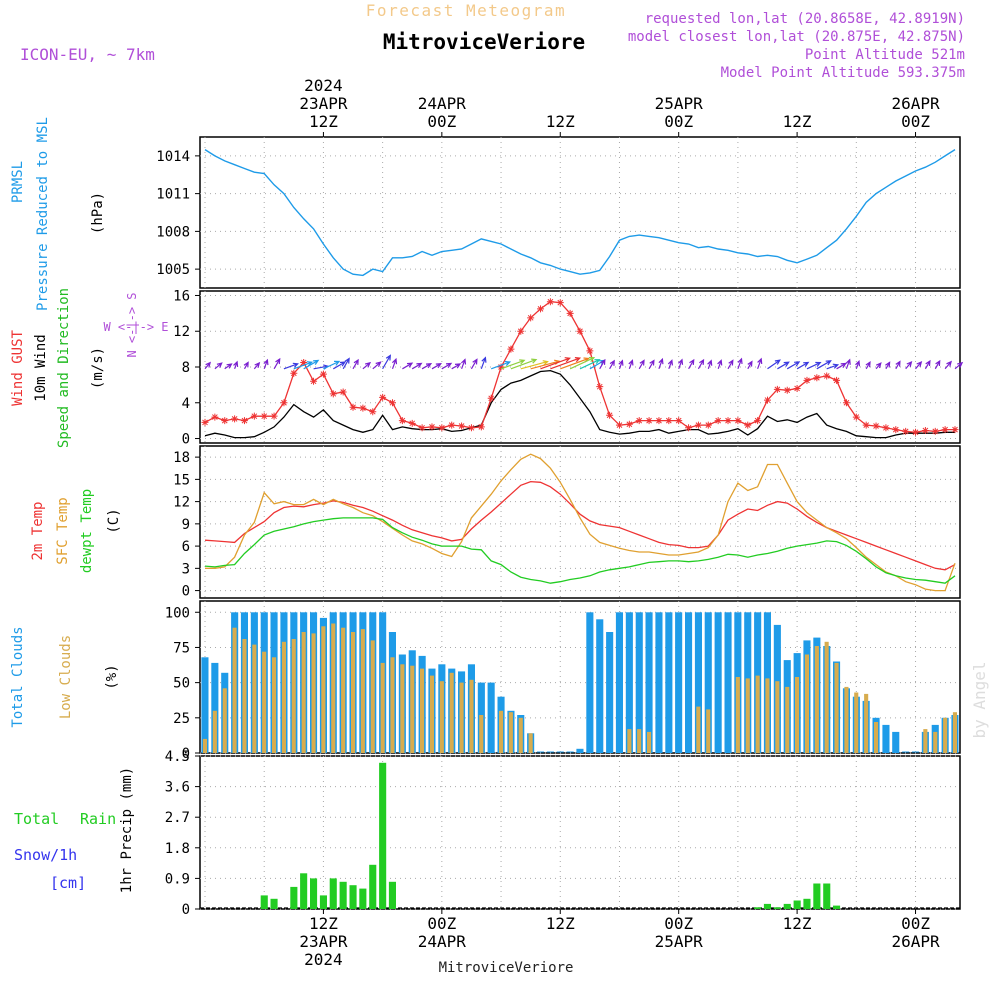 The width and height of the screenshot is (1000, 1000). What do you see at coordinates (186, 910) in the screenshot?
I see `precipitation-ytick-label: 0` at bounding box center [186, 910].